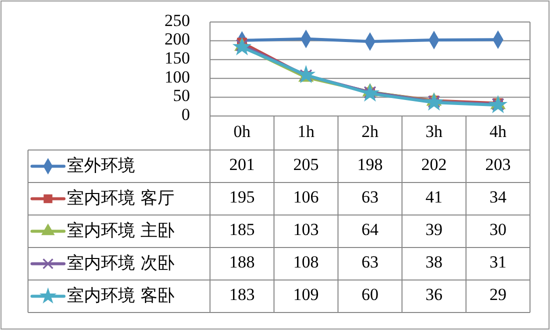  What do you see at coordinates (434, 131) in the screenshot?
I see `x-tick-label: 3h` at bounding box center [434, 131].